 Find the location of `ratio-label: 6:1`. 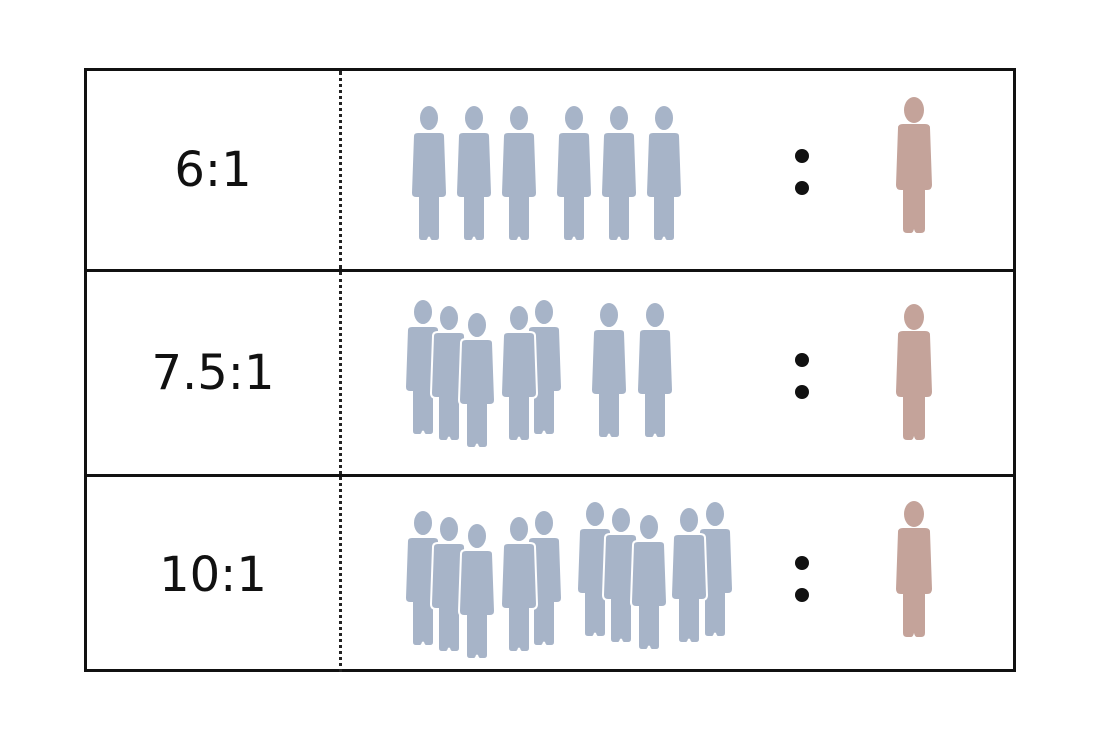

ratio-label: 6:1 is located at coordinates (213, 170).